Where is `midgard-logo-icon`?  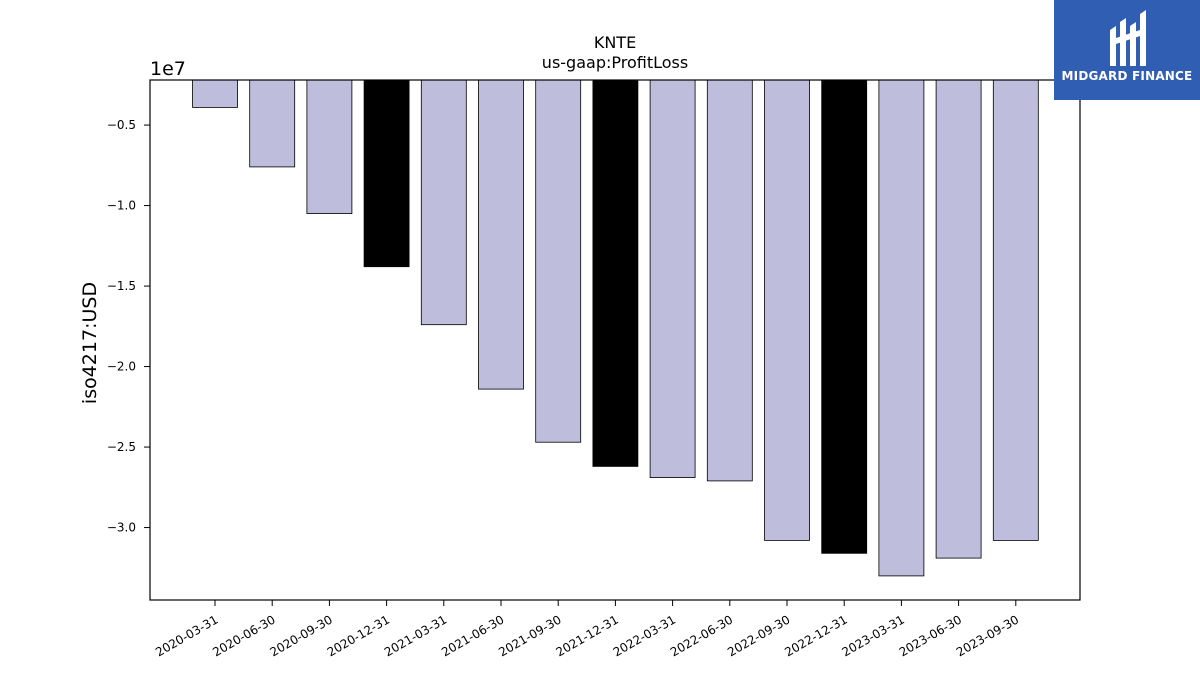
midgard-logo-icon is located at coordinates (1128, 38).